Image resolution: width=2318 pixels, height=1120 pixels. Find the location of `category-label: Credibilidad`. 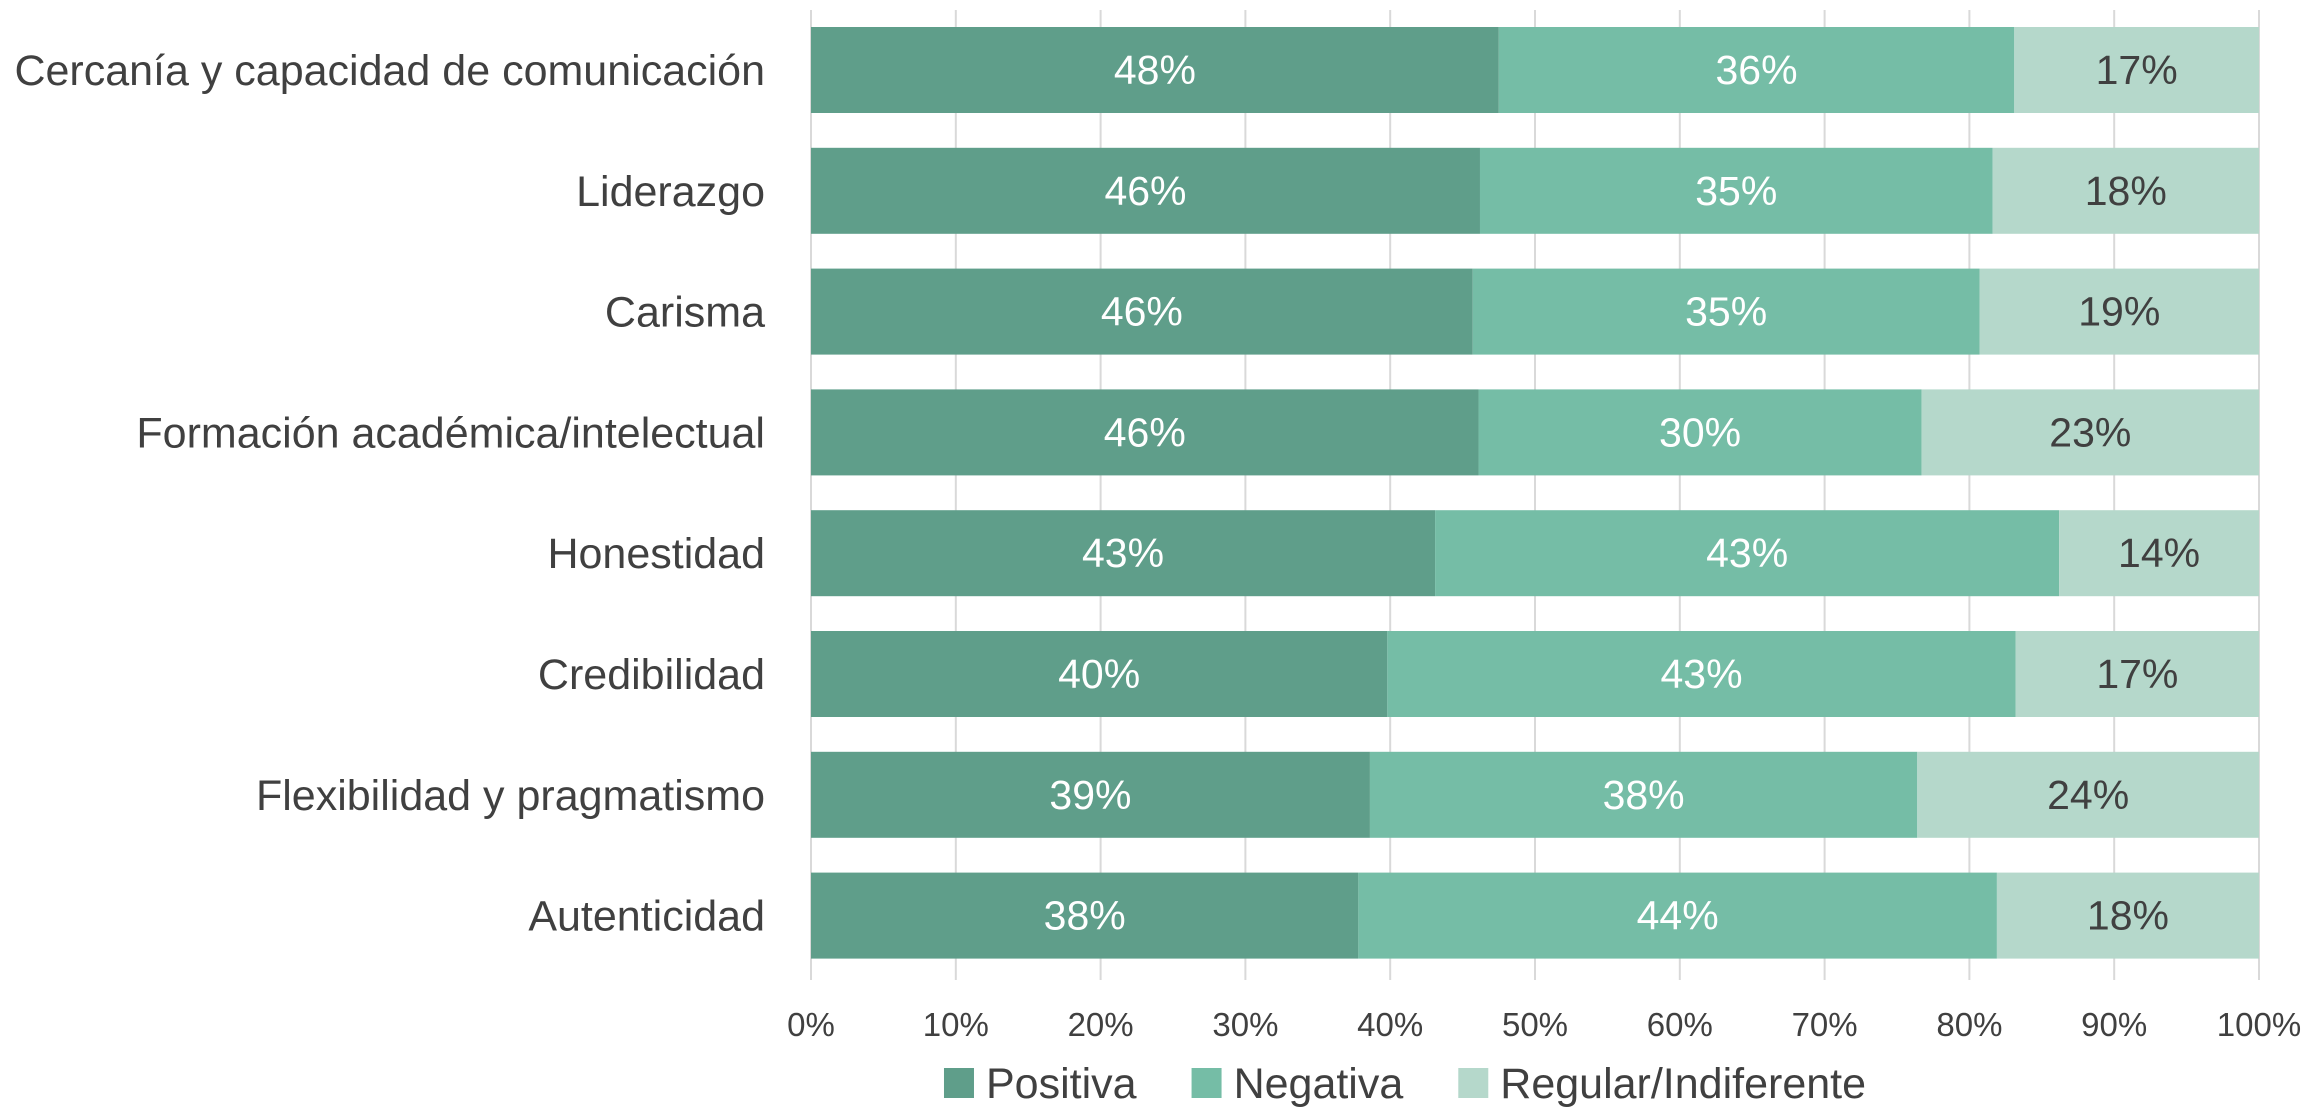

category-label: Credibilidad is located at coordinates (651, 675).